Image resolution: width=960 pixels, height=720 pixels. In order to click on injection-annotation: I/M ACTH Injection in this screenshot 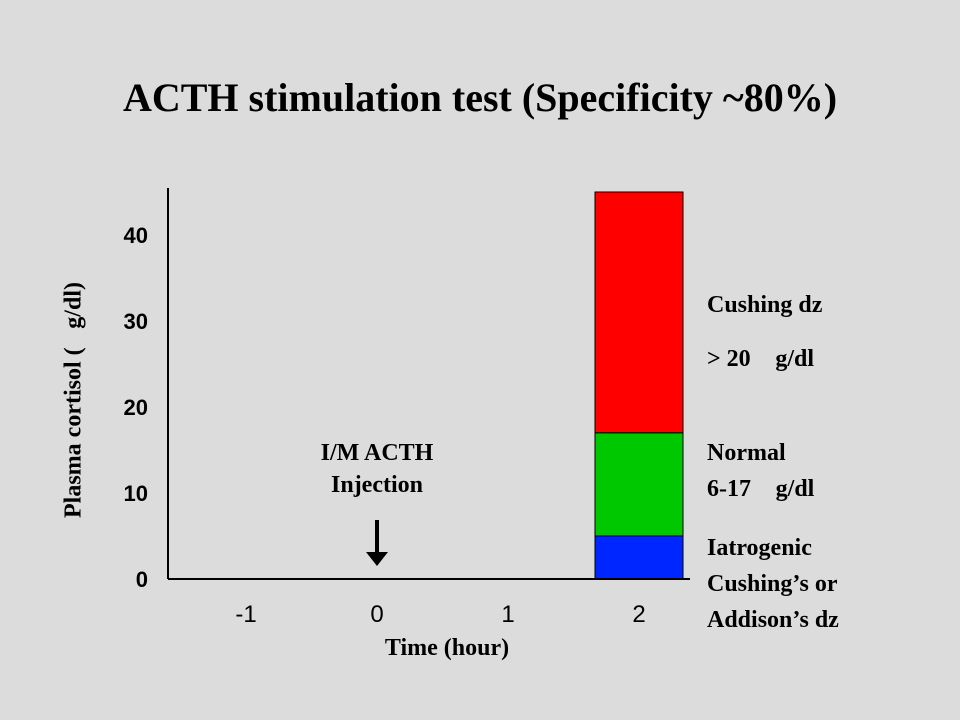, I will do `click(377, 469)`.